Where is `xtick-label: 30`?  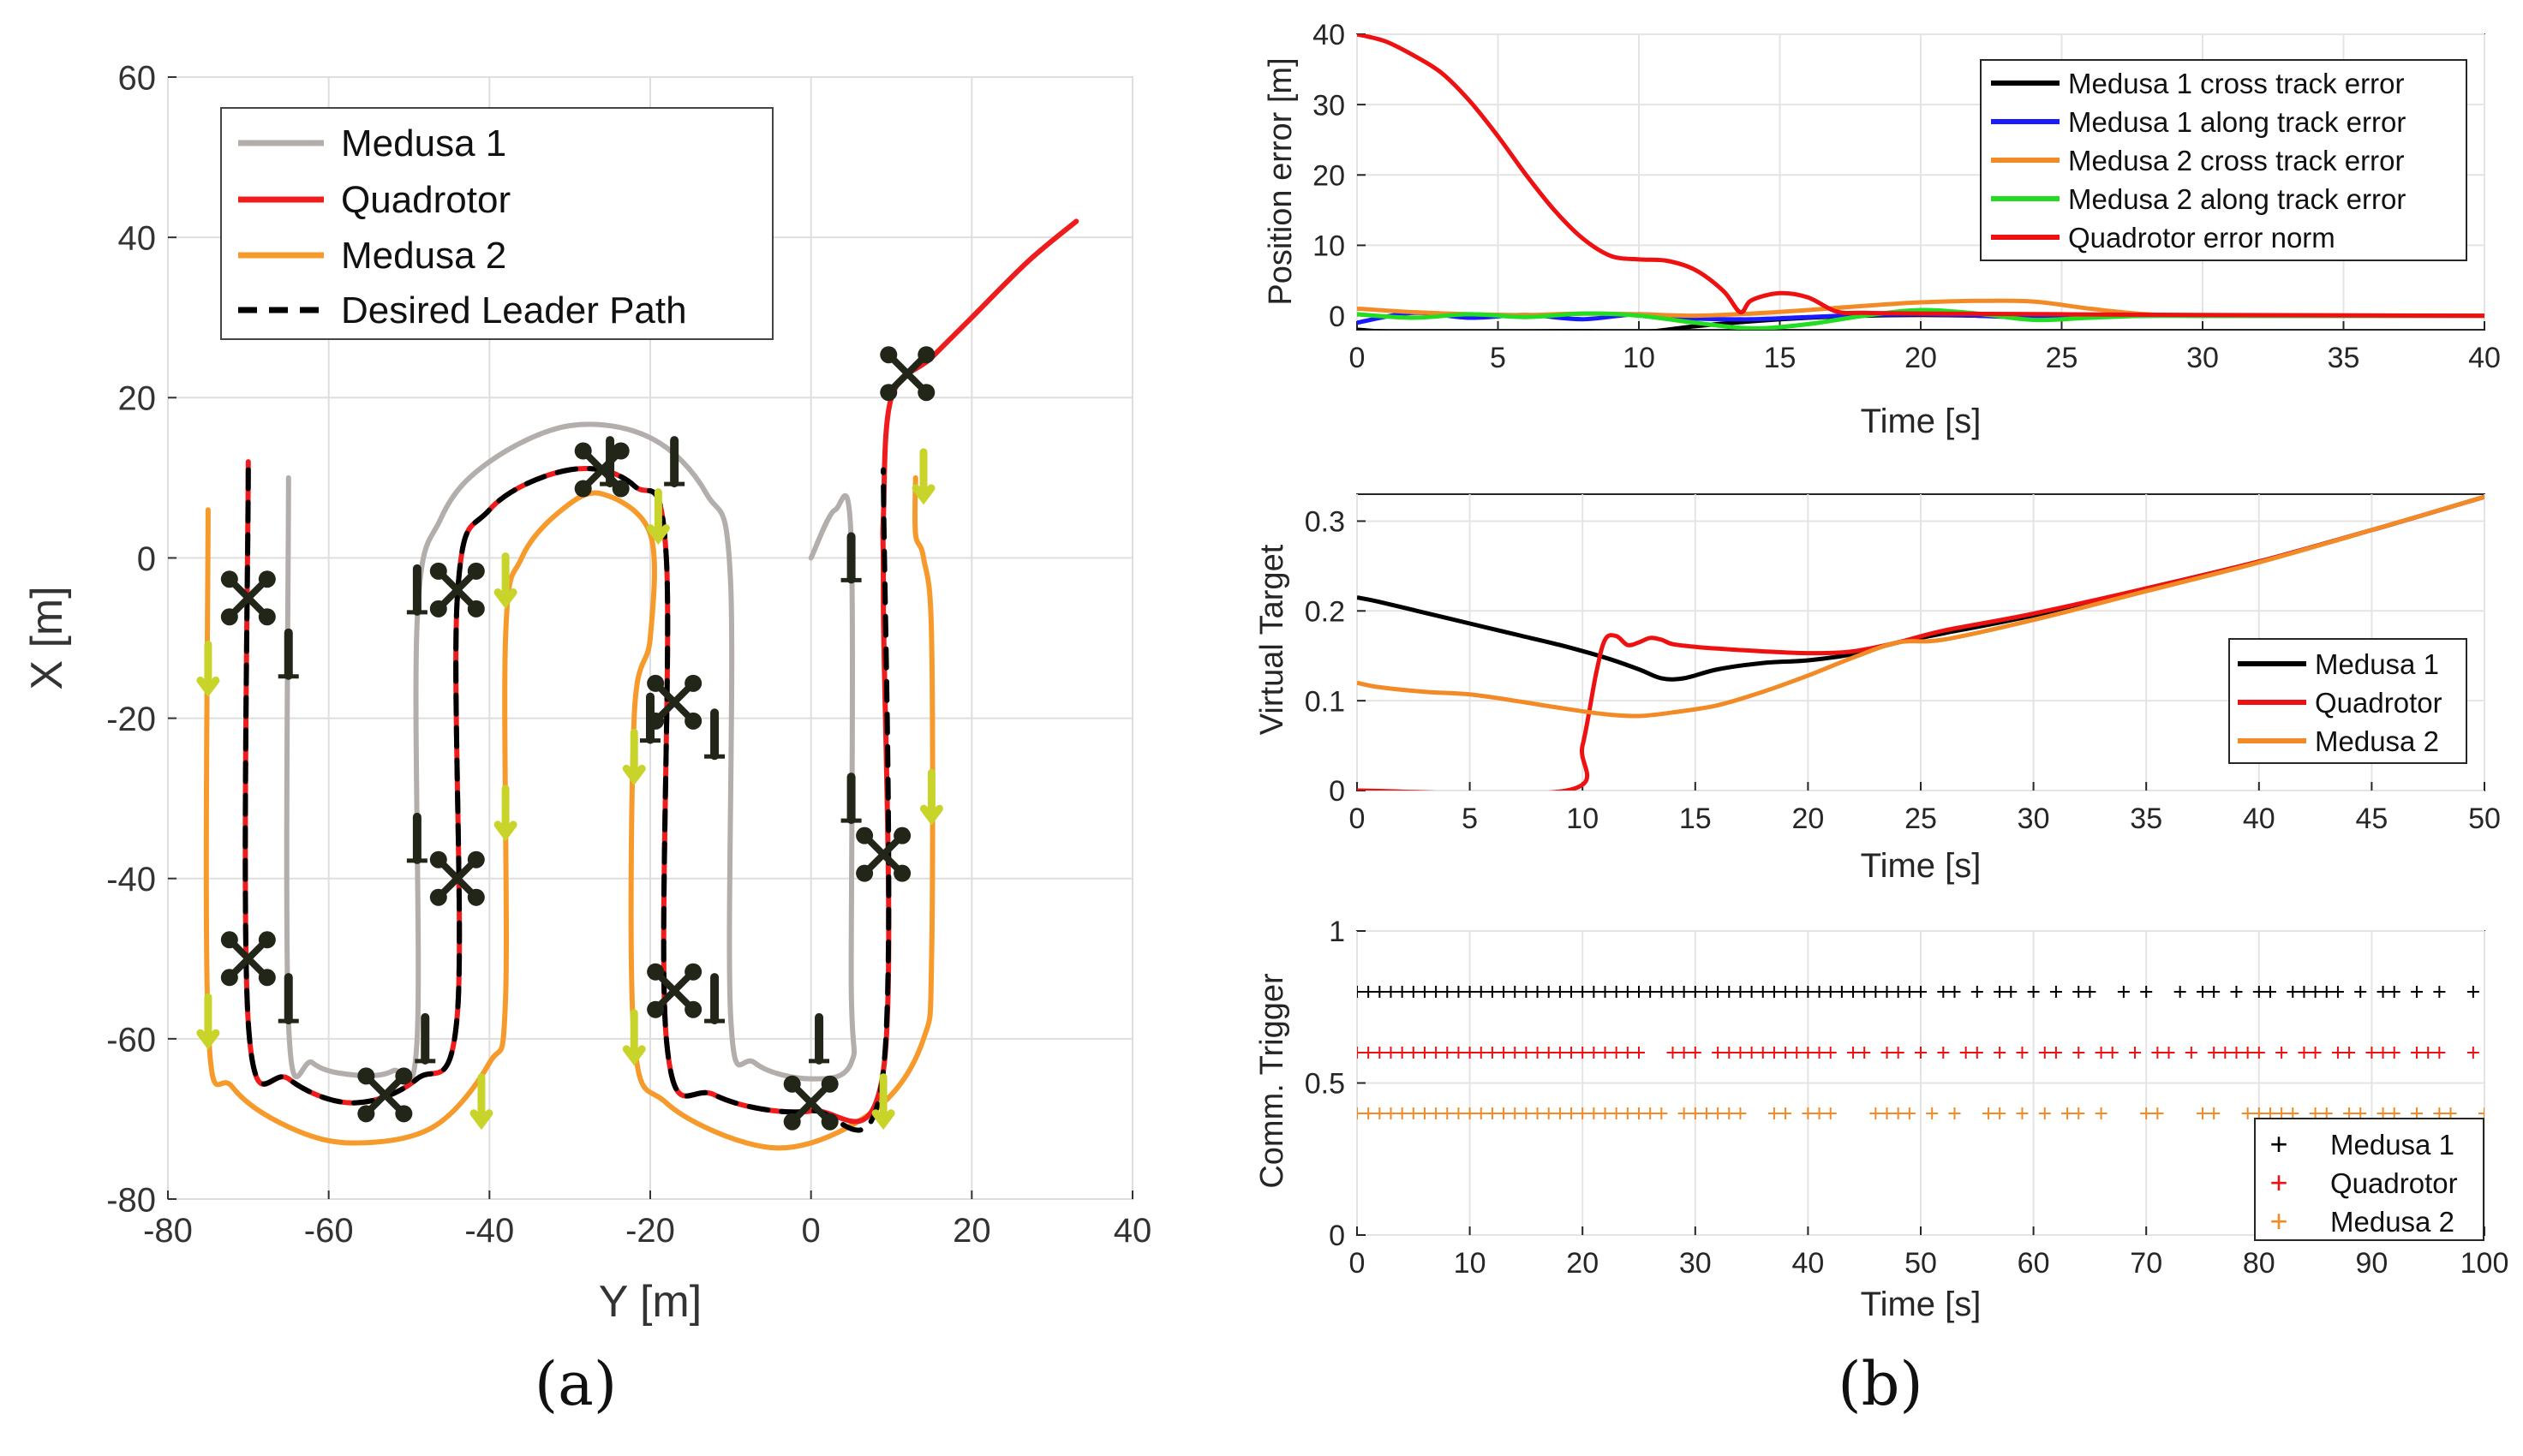
xtick-label: 30 is located at coordinates (1696, 1263).